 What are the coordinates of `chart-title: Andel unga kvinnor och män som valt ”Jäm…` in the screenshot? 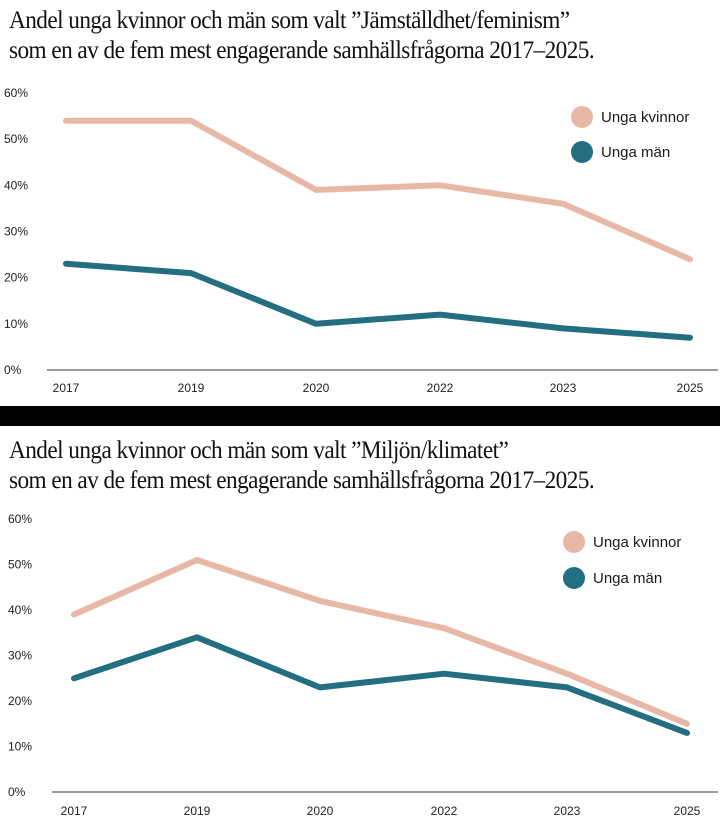 It's located at (302, 36).